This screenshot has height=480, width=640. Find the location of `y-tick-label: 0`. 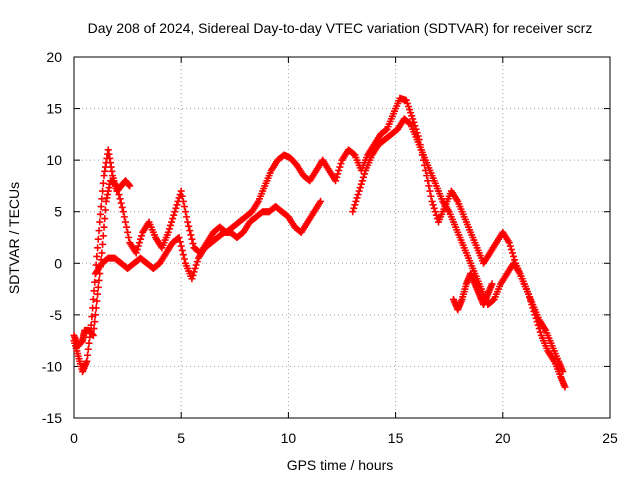

y-tick-label: 0 is located at coordinates (58, 263).